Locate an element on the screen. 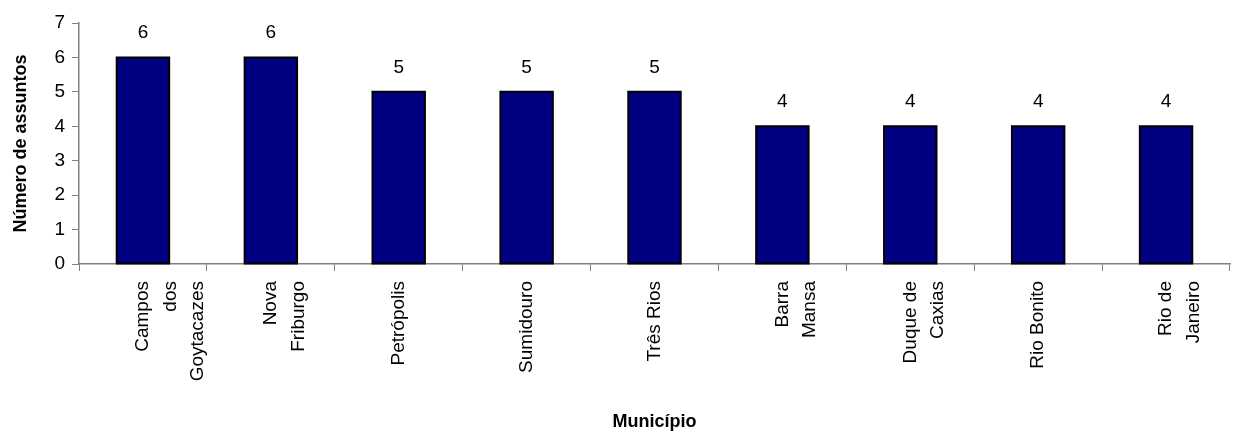 This screenshot has height=439, width=1234. y-axis-title: Número de assuntos is located at coordinates (19, 143).